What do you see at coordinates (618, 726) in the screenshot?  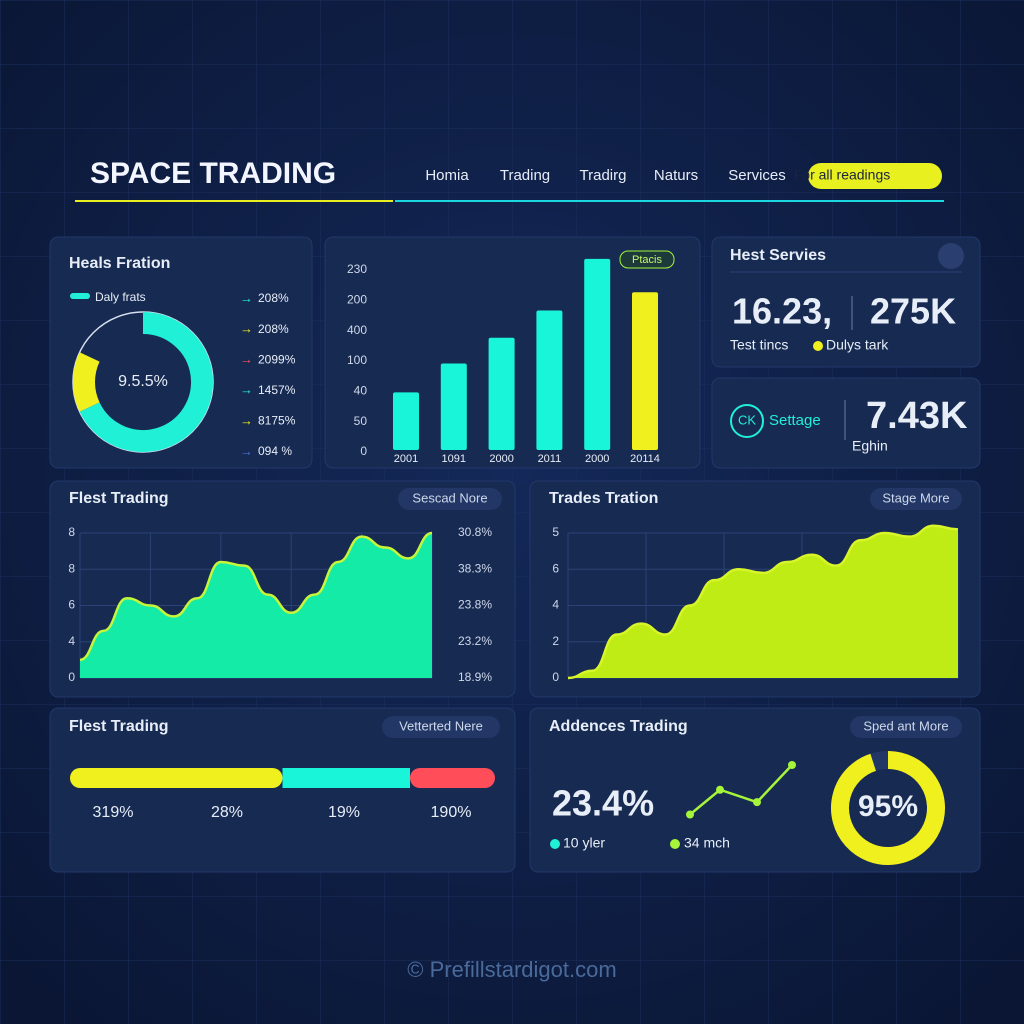 I see `panel-title: Addences Trading` at bounding box center [618, 726].